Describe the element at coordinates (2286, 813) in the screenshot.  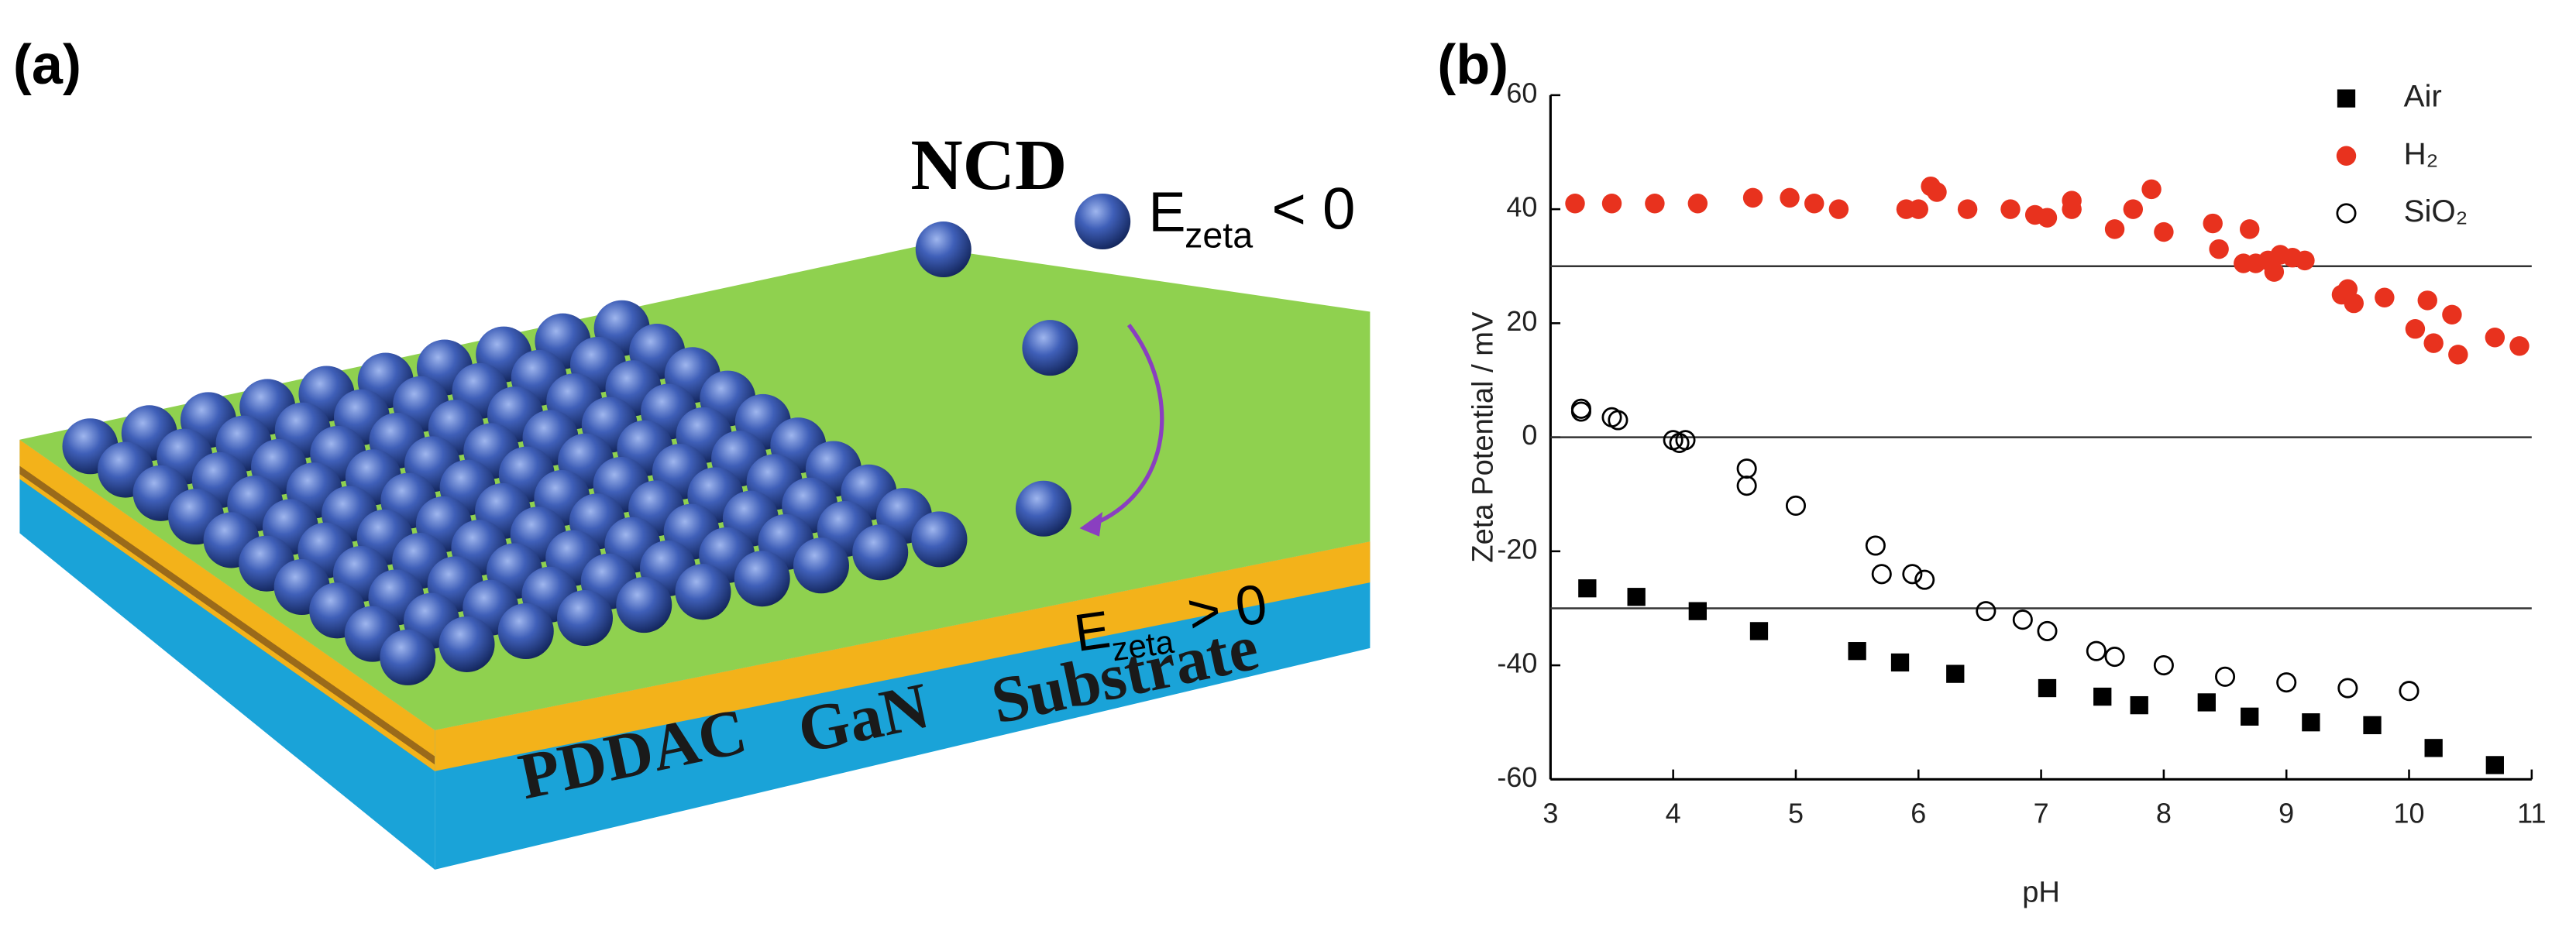
I see `x-tick-label: 9` at that location.